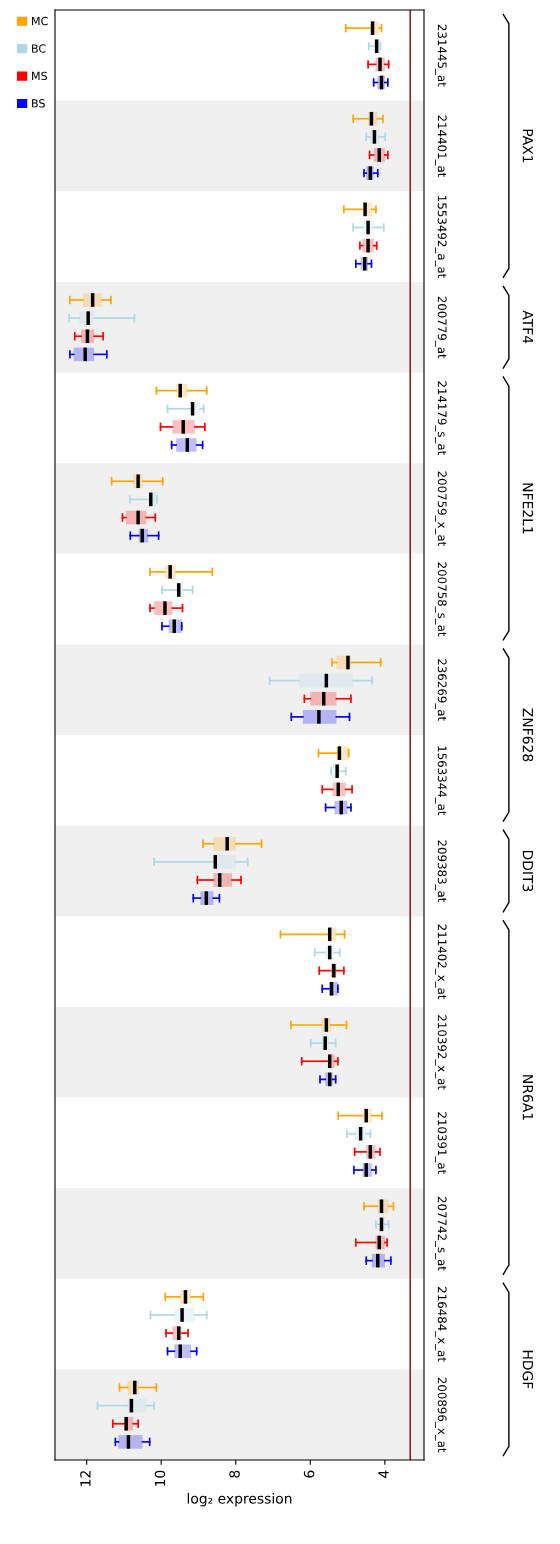 Image resolution: width=560 pixels, height=1544 pixels. What do you see at coordinates (239, 1499) in the screenshot?
I see `x-axis-title: log₂ expression` at bounding box center [239, 1499].